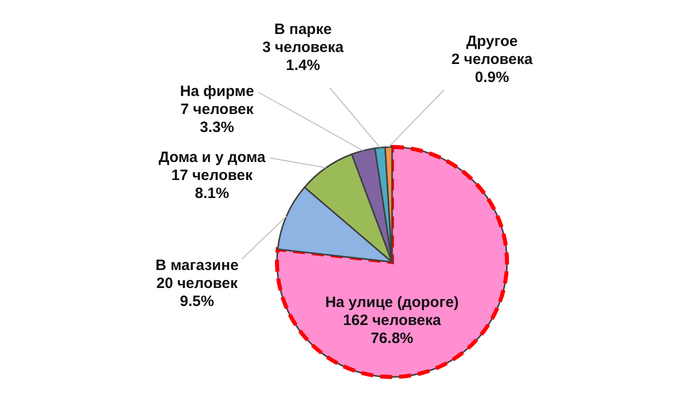 The width and height of the screenshot is (700, 394). I want to click on slice-label: На улице (дороге), so click(392, 302).